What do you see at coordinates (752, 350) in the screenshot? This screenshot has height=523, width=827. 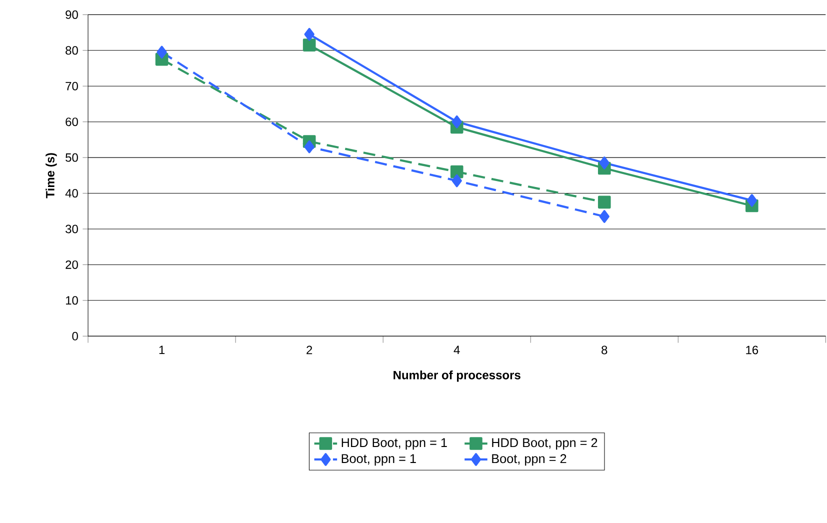 I see `x-tick-label: 16` at bounding box center [752, 350].